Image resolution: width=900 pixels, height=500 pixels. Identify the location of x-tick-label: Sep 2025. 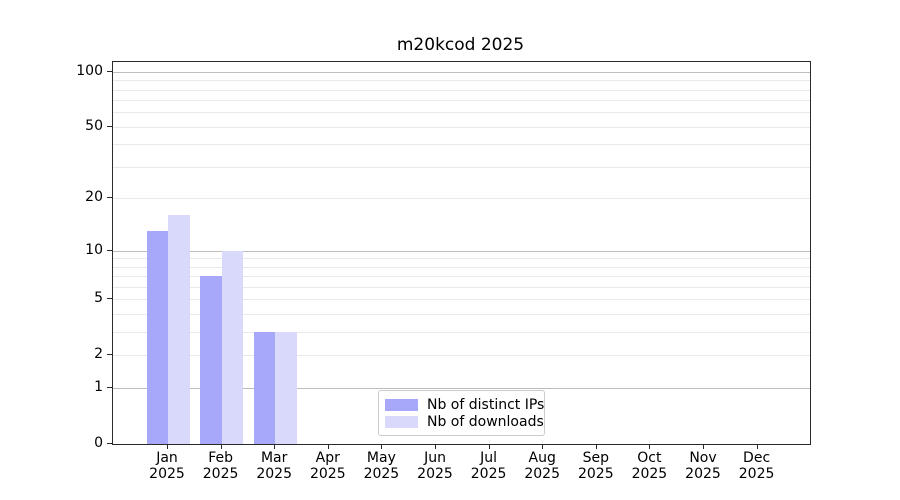
(595, 466).